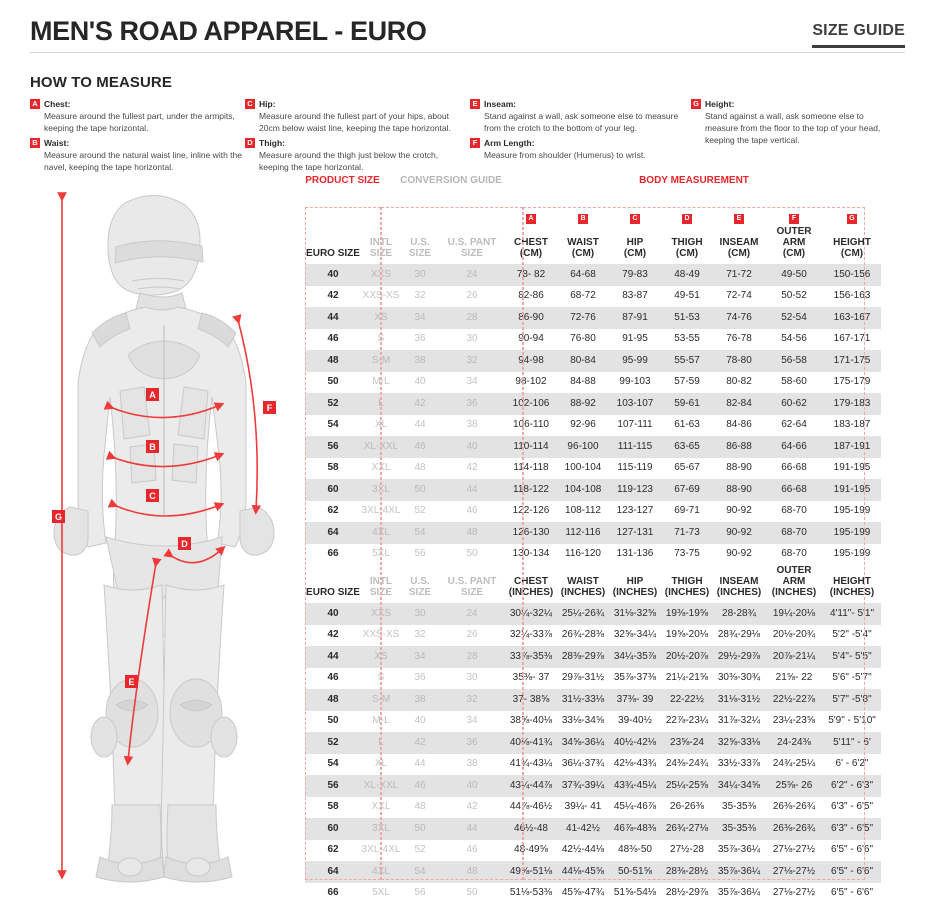  Describe the element at coordinates (583, 219) in the screenshot. I see `badge-b: B` at that location.